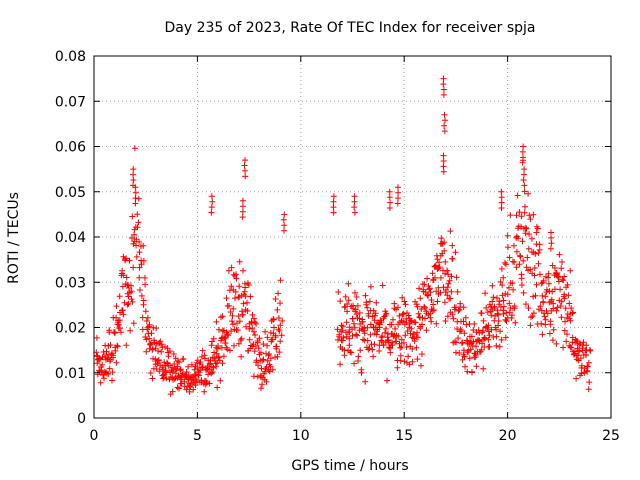  I want to click on x-tick-label: 20, so click(508, 436).